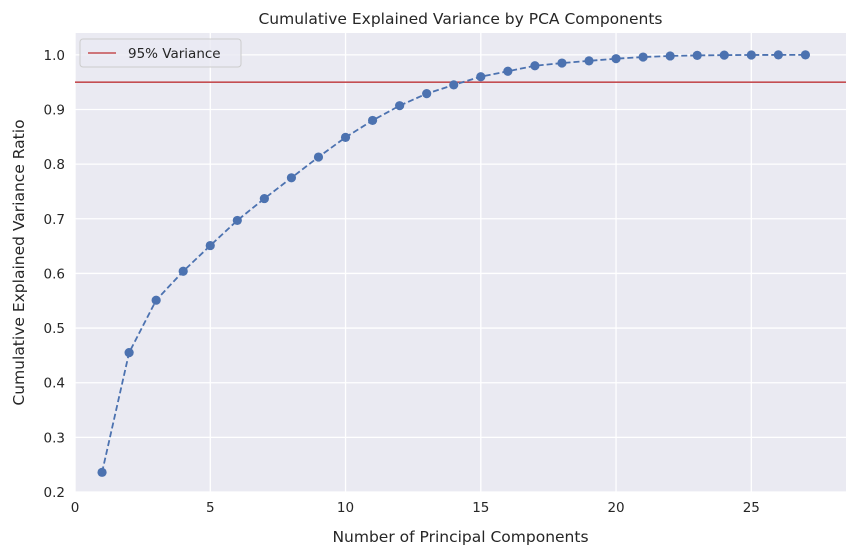 The width and height of the screenshot is (856, 556). I want to click on y-tick-label: 0.5, so click(54, 329).